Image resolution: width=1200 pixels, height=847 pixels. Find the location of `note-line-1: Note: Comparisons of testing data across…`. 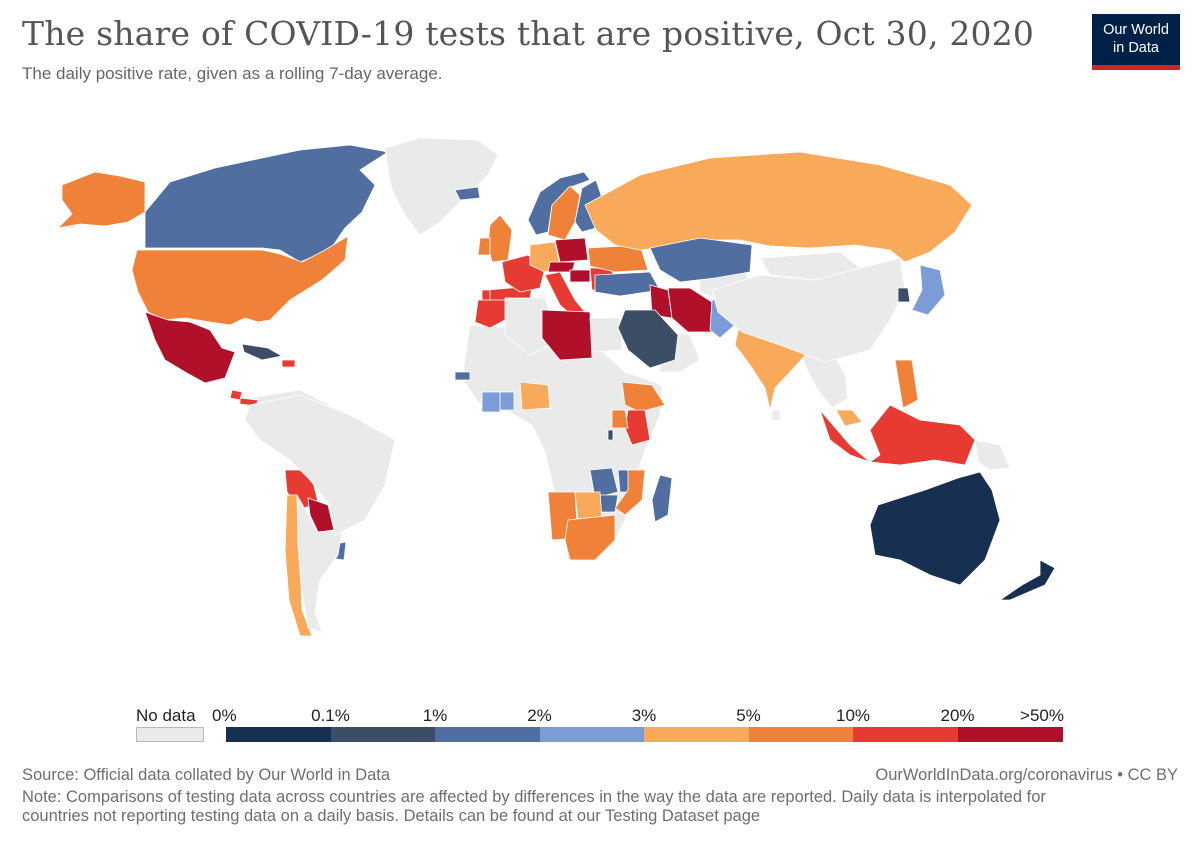

note-line-1: Note: Comparisons of testing data across… is located at coordinates (534, 797).